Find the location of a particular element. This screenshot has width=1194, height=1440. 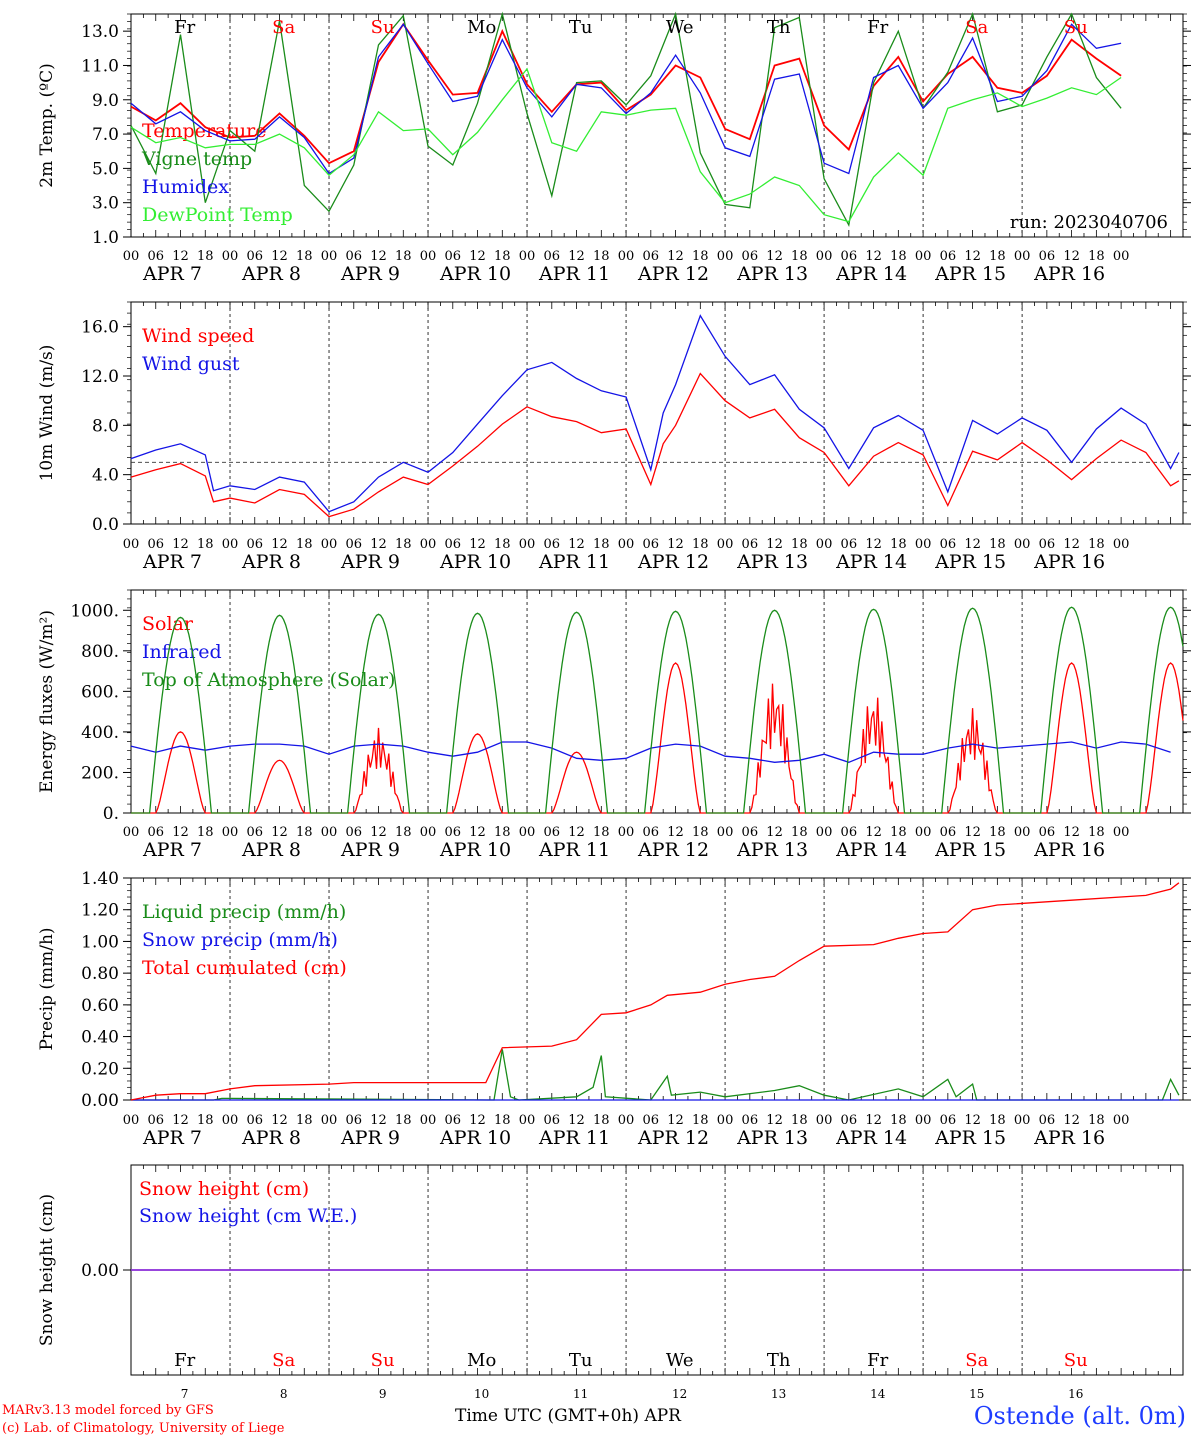

day-name-top: Fr is located at coordinates (184, 27).